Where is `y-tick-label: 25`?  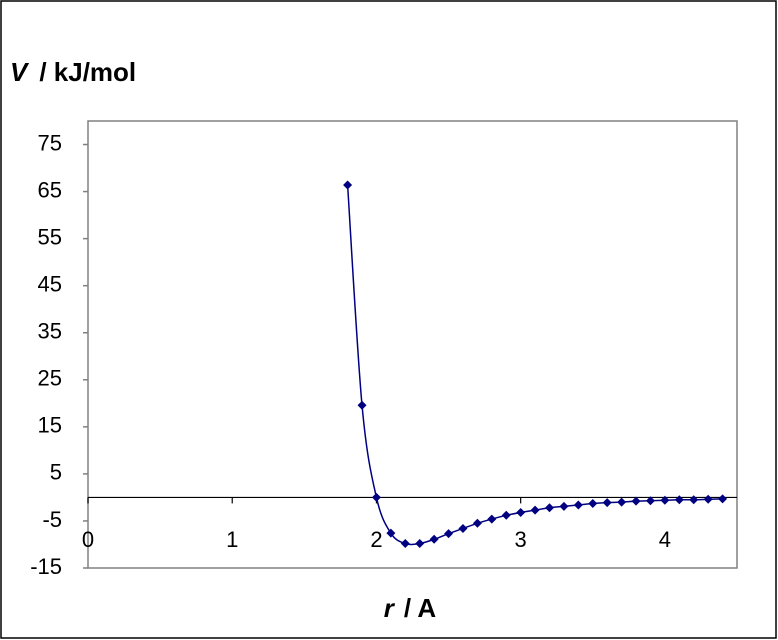 y-tick-label: 25 is located at coordinates (50, 378).